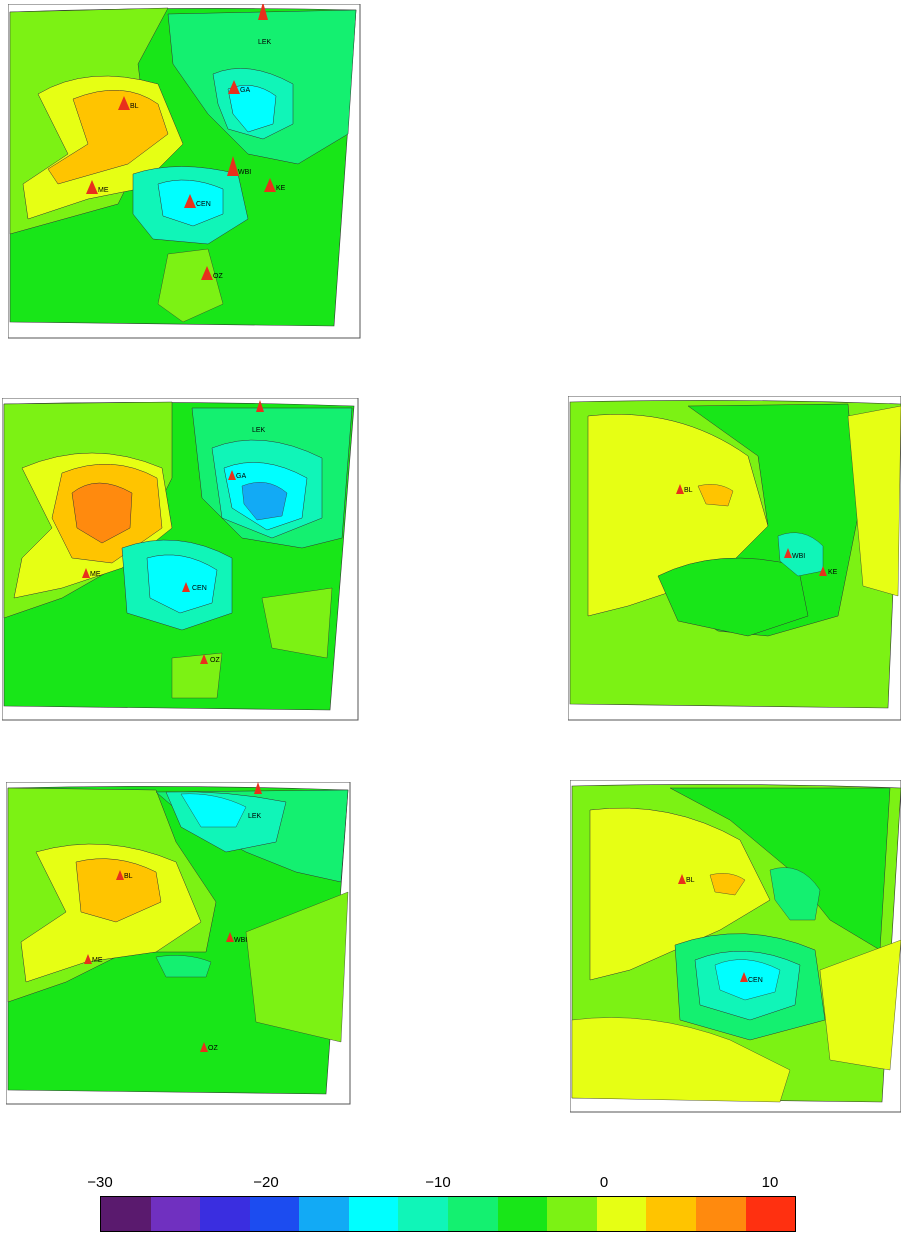 The height and width of the screenshot is (1239, 901). I want to click on site-markers: BL WBI KE, so click(757, 530).